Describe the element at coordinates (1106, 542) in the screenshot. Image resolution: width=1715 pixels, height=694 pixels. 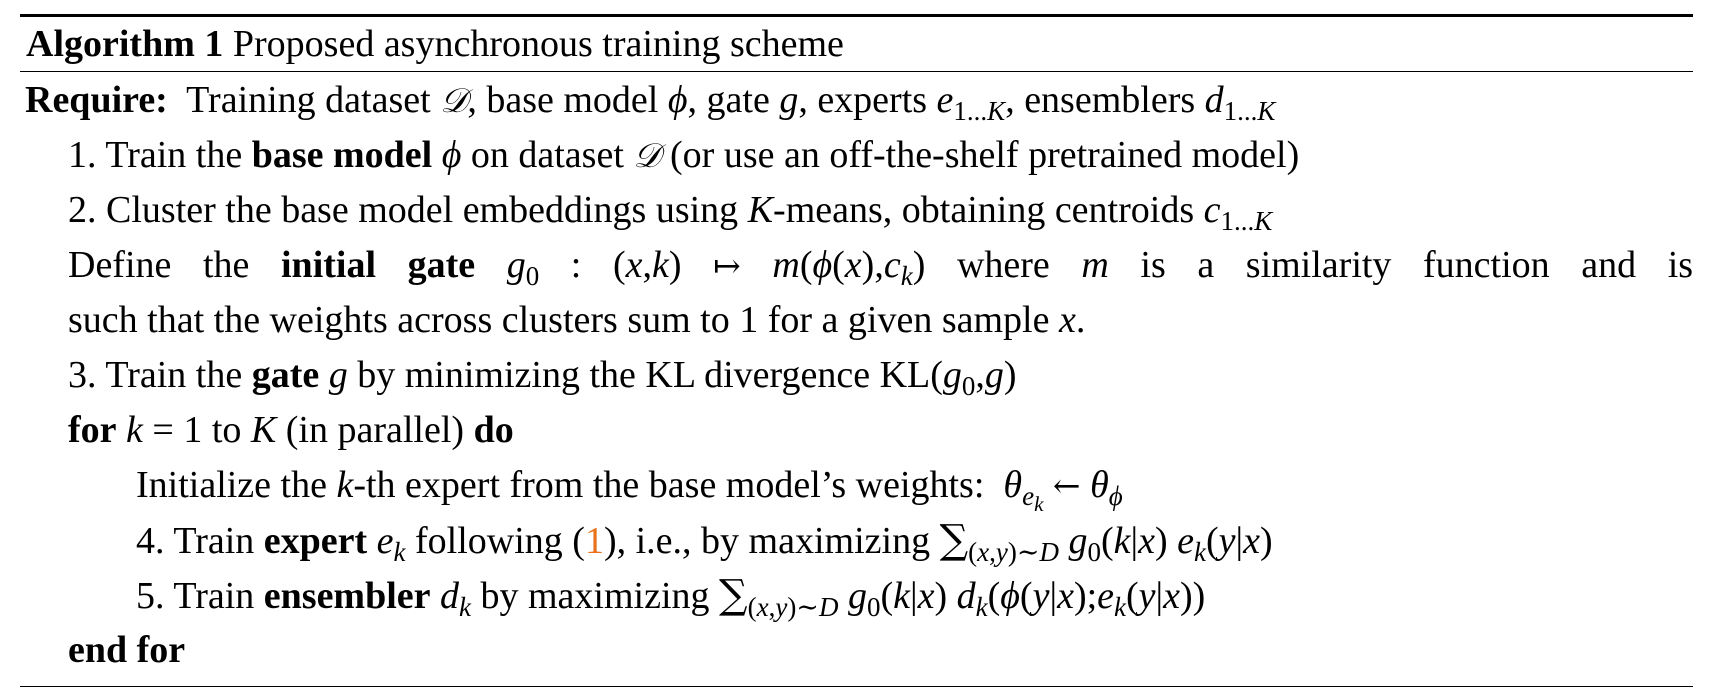
I see `step-4-formula: ∑(x,y)∼D g0(k|x) ek(y|x)` at that location.